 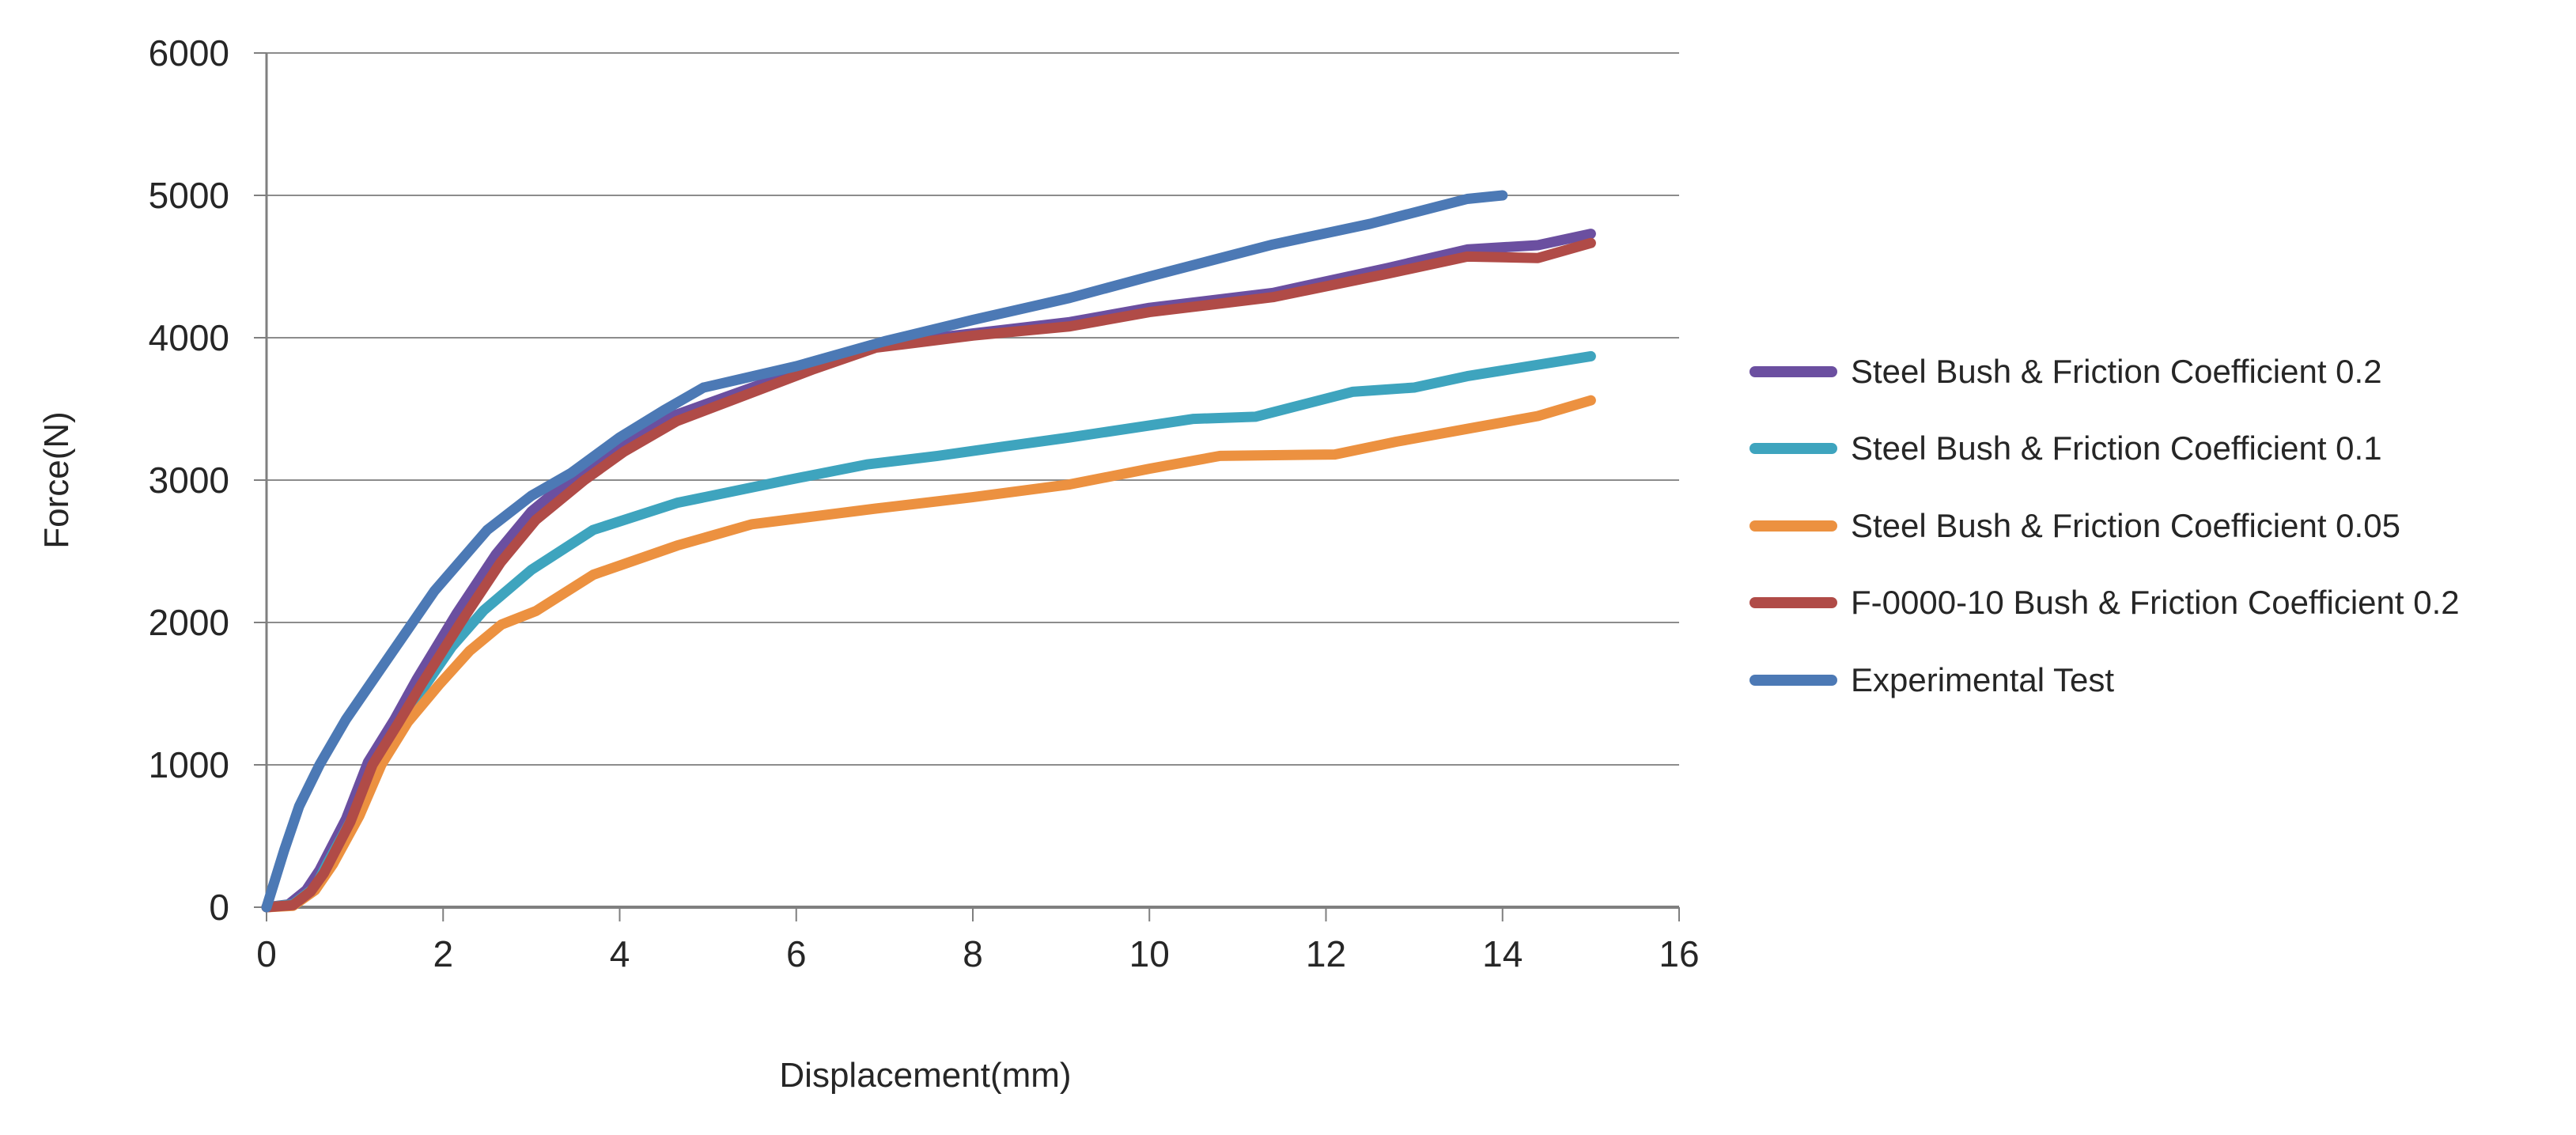 I want to click on legend-item-steel-bush-0-1: Steel Bush & Friction Coefficient 0.1, so click(x=2105, y=449).